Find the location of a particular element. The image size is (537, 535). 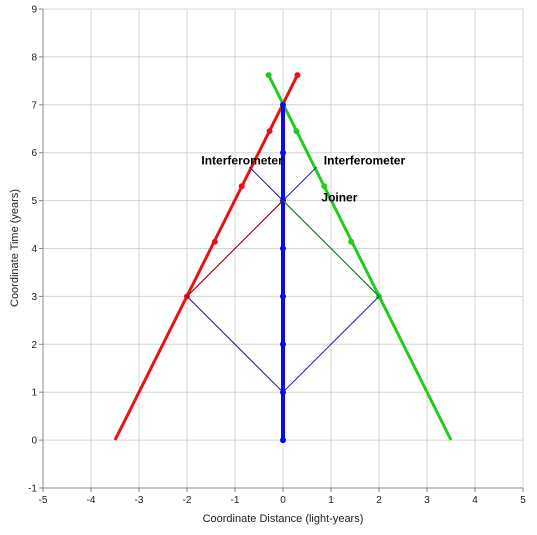

y-tick-label: 5 is located at coordinates (34, 201).